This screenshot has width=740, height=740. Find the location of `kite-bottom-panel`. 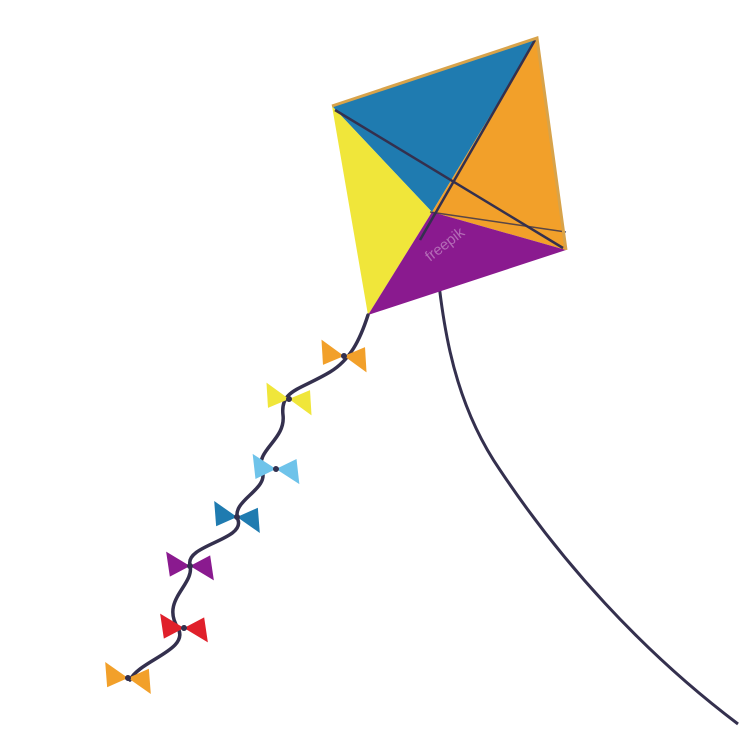

kite-bottom-panel is located at coordinates (467, 263).